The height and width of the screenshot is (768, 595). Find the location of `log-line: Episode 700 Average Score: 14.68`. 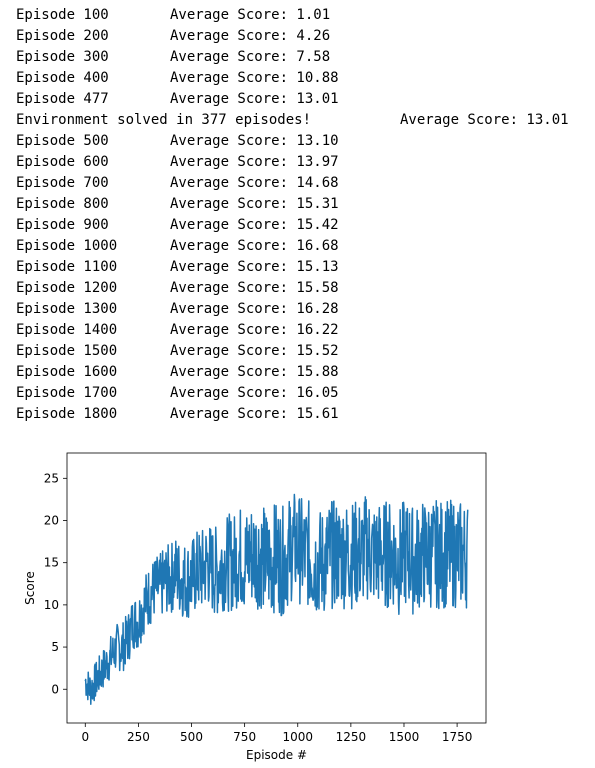

log-line: Episode 700 Average Score: 14.68 is located at coordinates (292, 183).